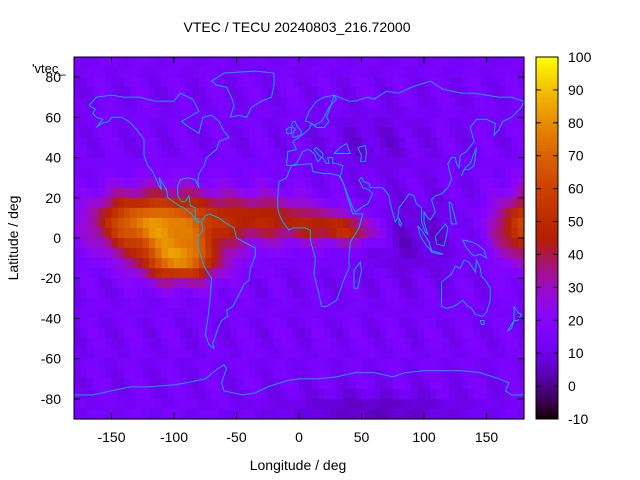 Image resolution: width=640 pixels, height=480 pixels. I want to click on coastline-path, so click(453, 213).